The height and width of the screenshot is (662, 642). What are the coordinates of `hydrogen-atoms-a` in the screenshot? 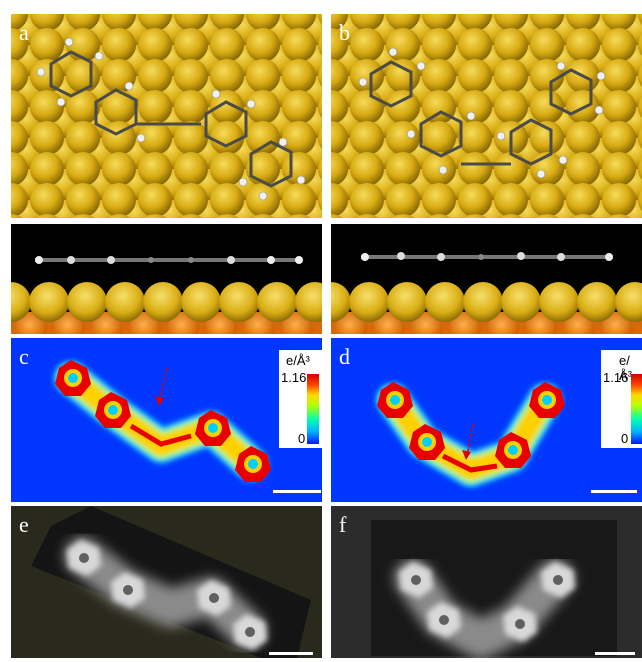 It's located at (171, 119).